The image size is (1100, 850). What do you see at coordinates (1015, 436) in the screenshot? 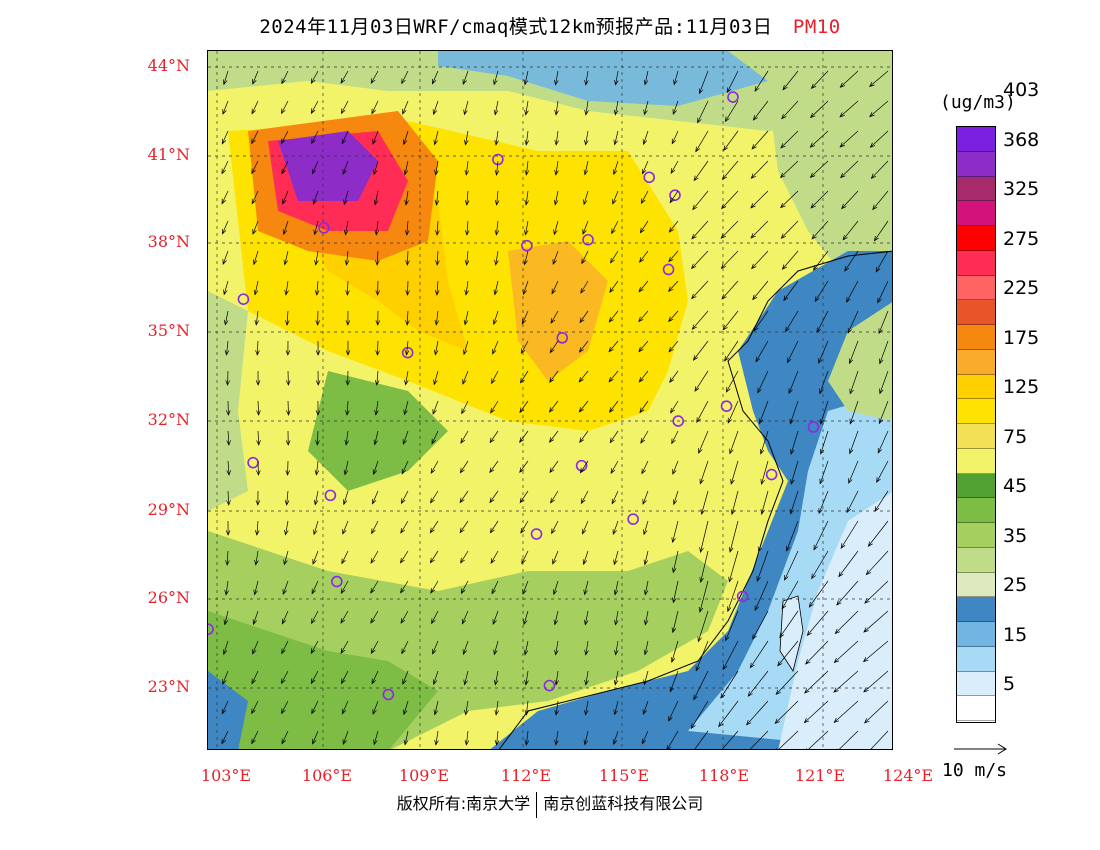
I see `colorbar-tick-label: 75` at bounding box center [1015, 436].